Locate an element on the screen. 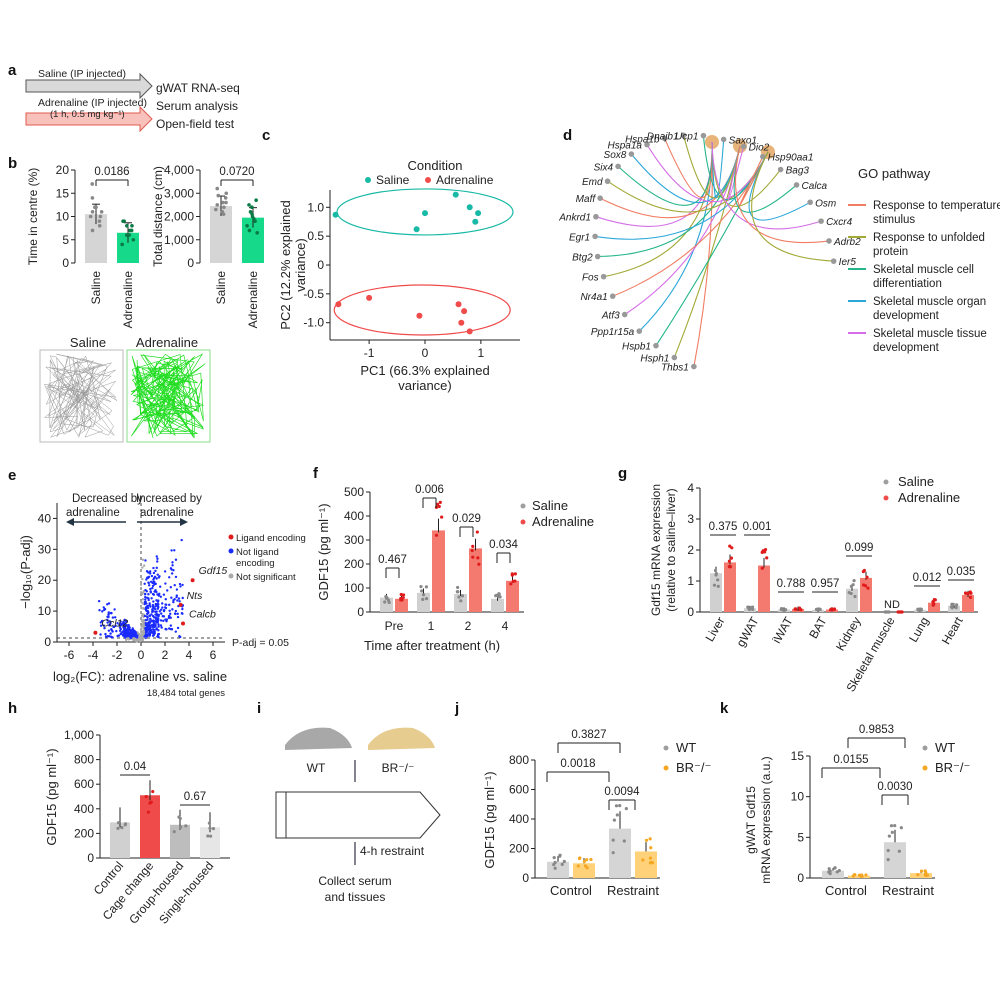 The width and height of the screenshot is (1000, 1000). wt-label: WT is located at coordinates (316, 768).